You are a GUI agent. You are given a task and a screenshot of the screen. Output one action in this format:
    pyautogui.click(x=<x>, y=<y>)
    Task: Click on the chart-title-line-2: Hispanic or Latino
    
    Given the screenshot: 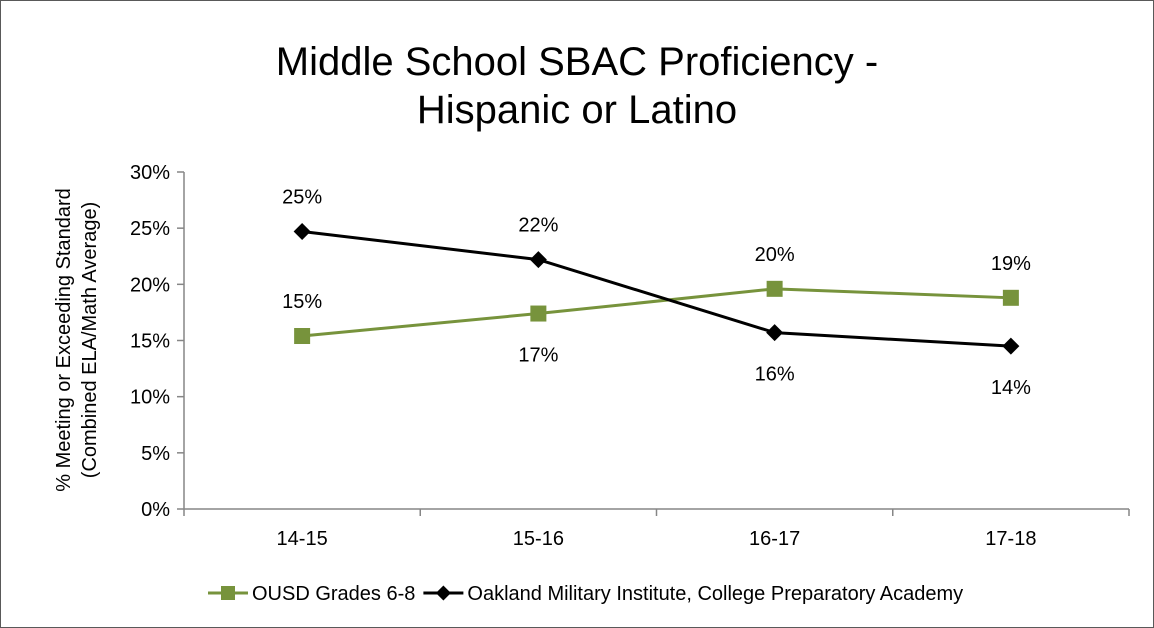 What is the action you would take?
    pyautogui.click(x=577, y=110)
    